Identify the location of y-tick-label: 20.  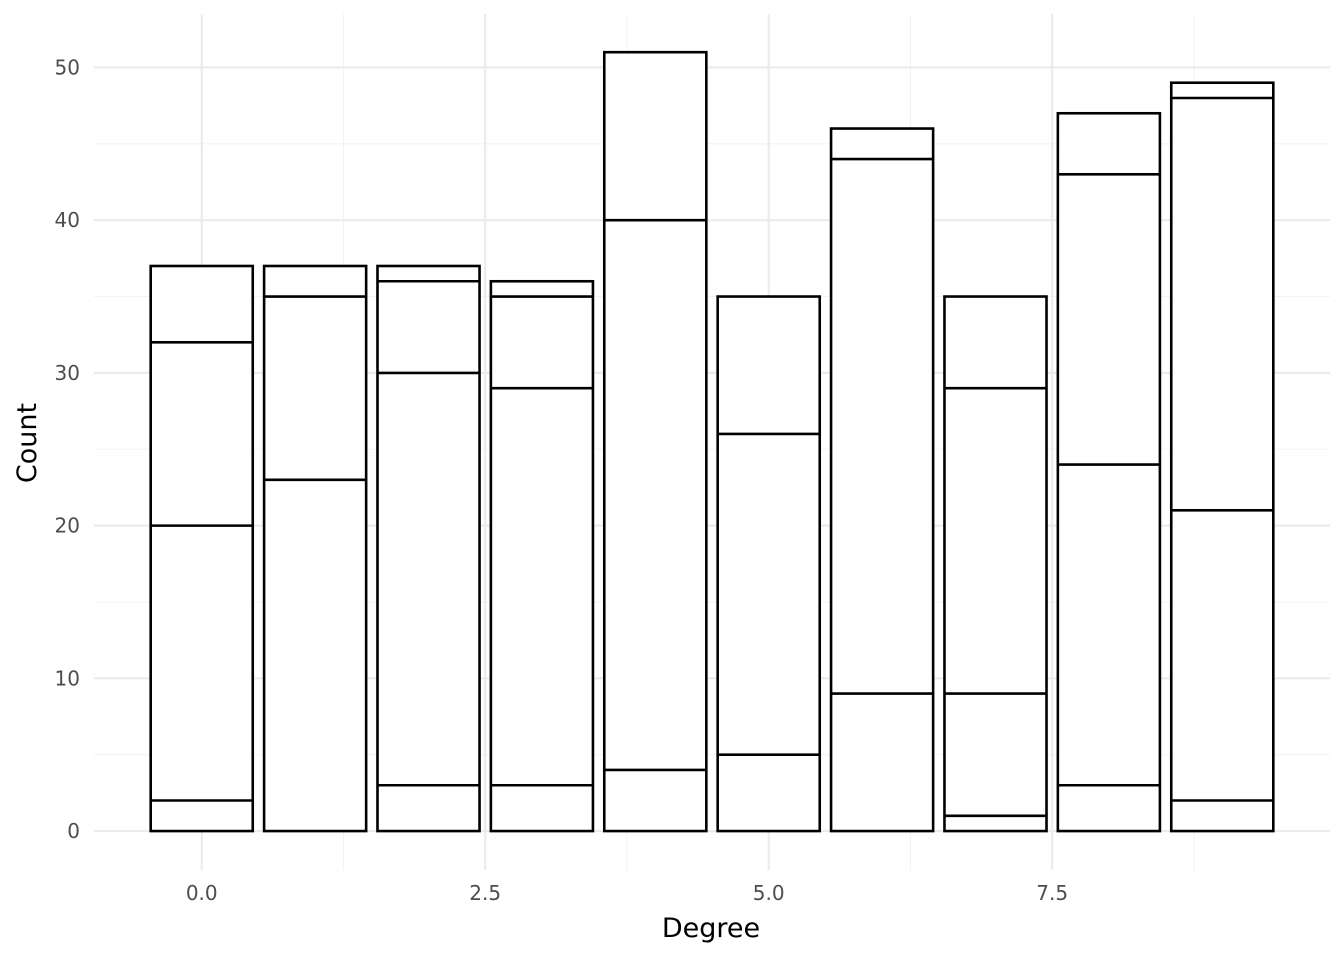
(67, 526).